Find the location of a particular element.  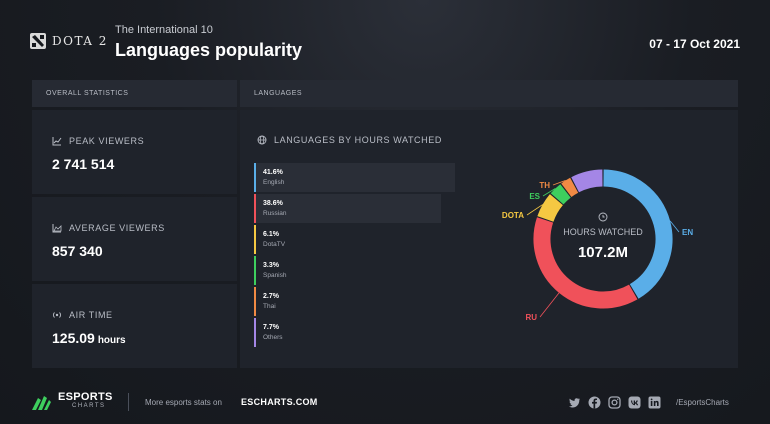

overall-statistics-title: OVERALL STATISTICS is located at coordinates (87, 93).